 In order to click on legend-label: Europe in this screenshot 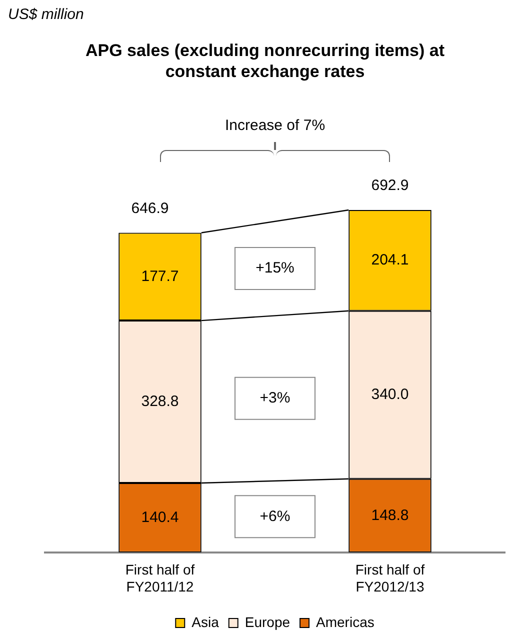, I will do `click(267, 622)`.